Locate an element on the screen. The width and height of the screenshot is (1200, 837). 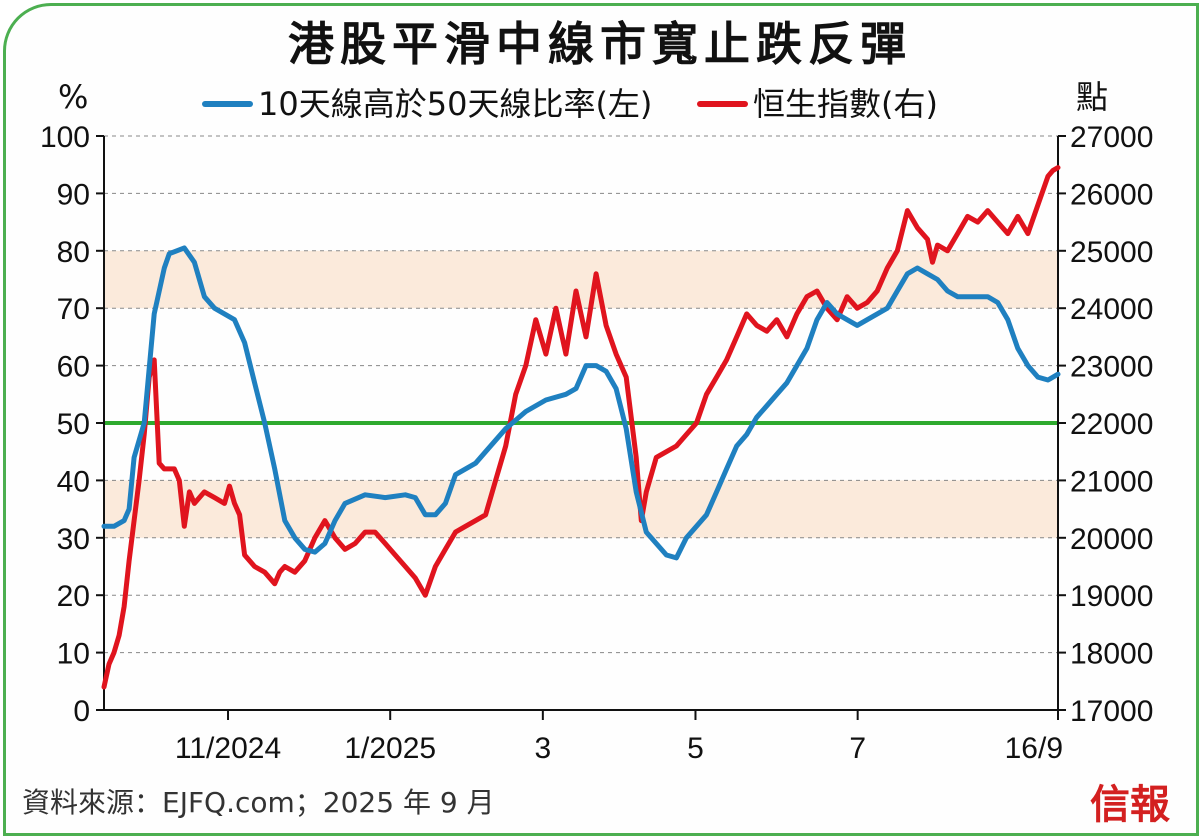
left-tick-label-70: 70 is located at coordinates (73, 309).